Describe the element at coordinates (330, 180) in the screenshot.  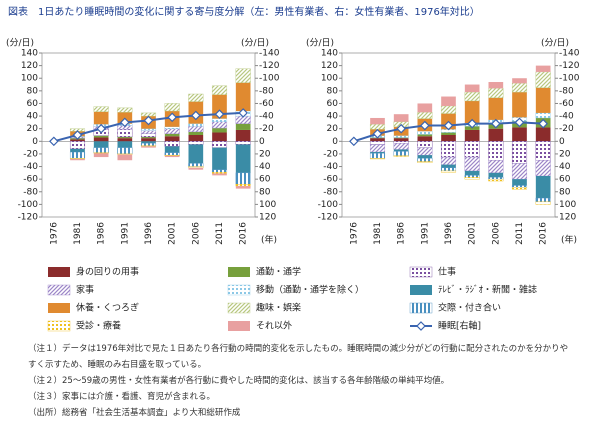
I see `y-tick-label: -60` at that location.